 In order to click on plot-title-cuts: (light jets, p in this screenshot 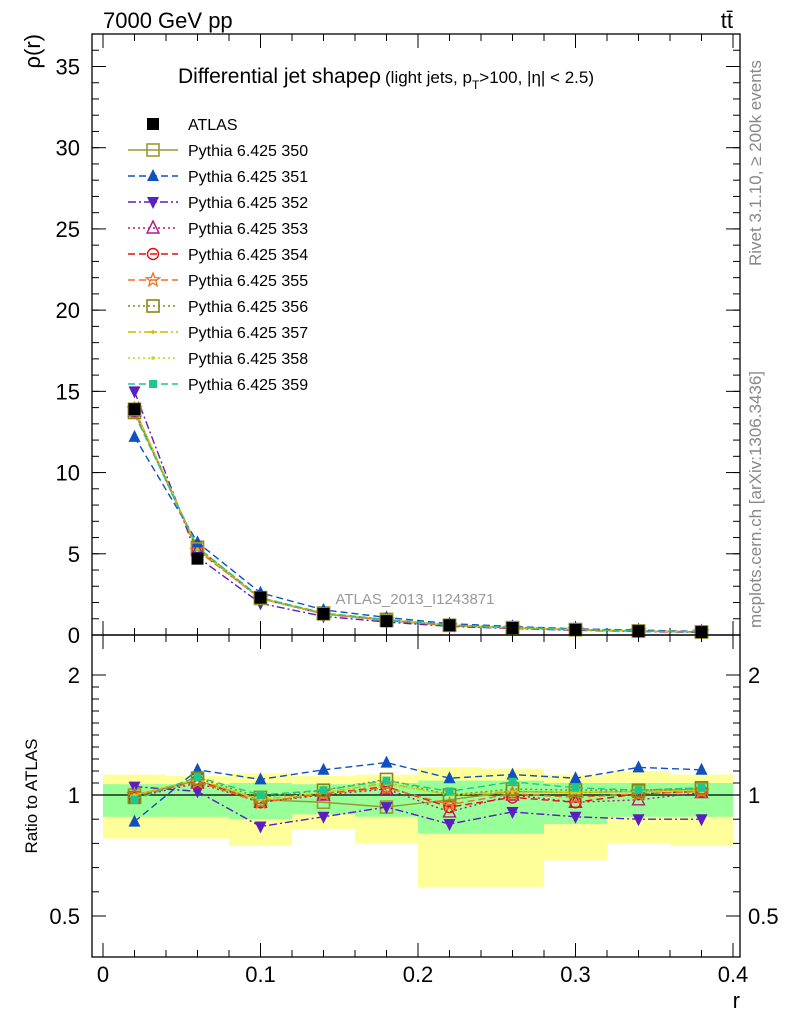, I will do `click(428, 77)`.